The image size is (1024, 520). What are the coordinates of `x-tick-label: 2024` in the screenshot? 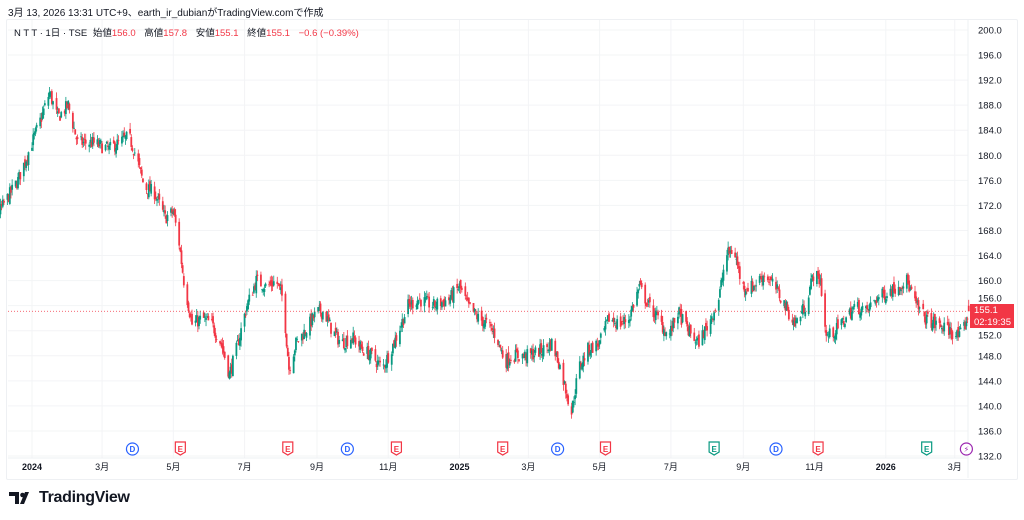 It's located at (32, 467).